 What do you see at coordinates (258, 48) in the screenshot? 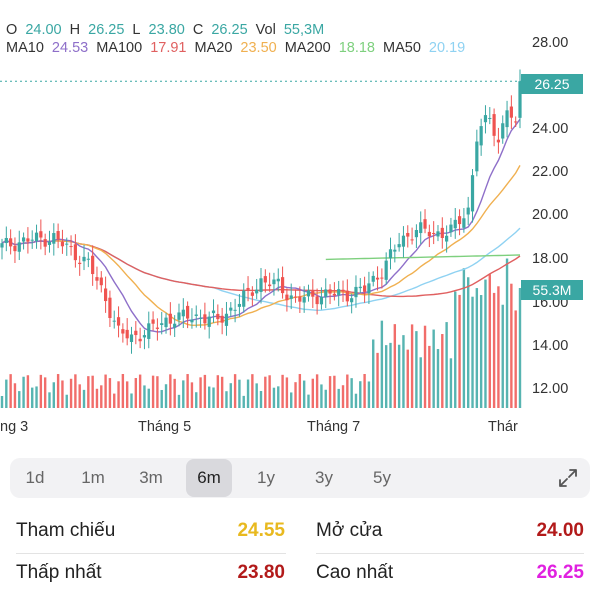
I see `ma20-value: 23.50` at bounding box center [258, 48].